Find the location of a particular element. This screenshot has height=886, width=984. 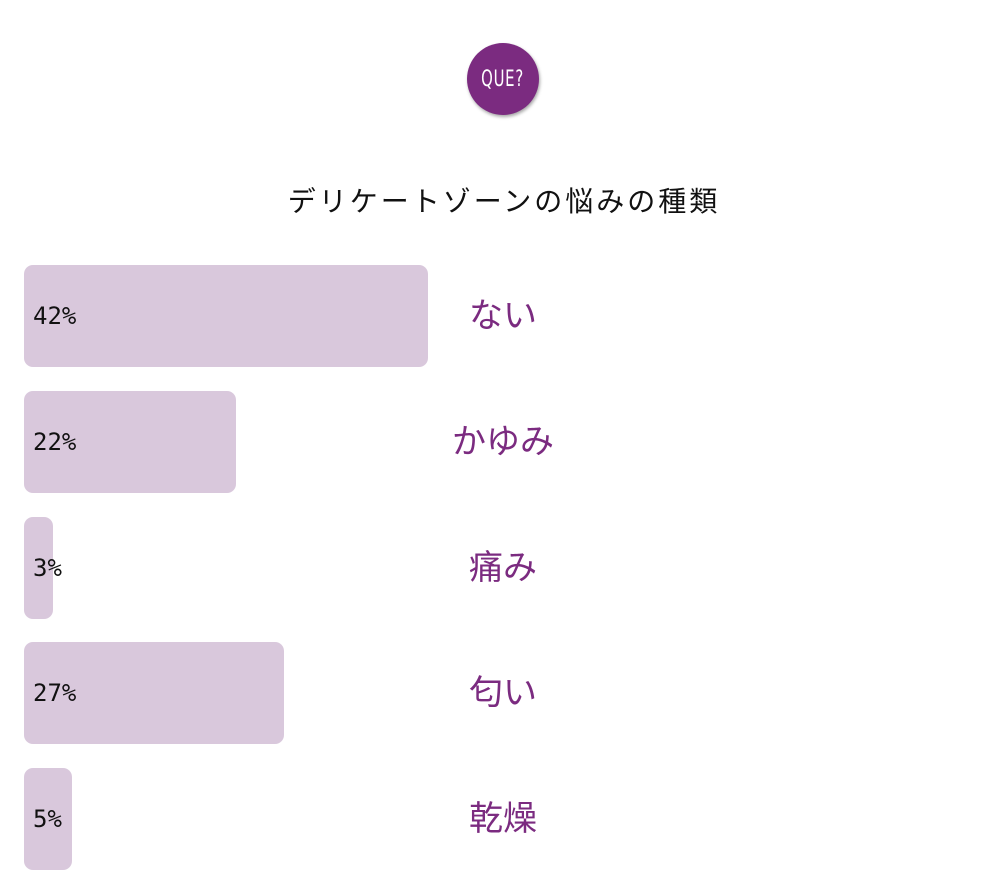

category-label: ない is located at coordinates (503, 316).